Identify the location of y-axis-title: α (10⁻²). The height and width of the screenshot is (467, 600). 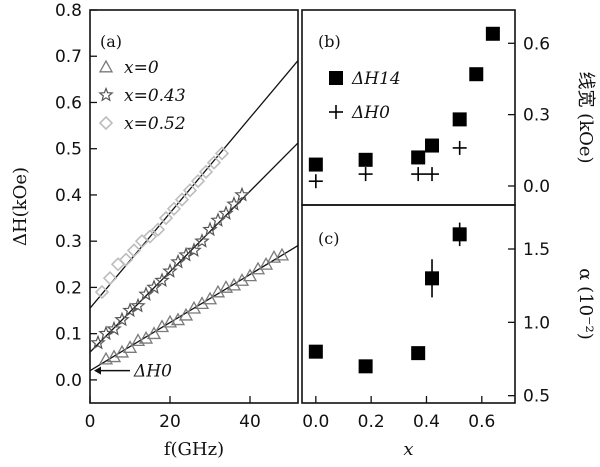
(585, 304).